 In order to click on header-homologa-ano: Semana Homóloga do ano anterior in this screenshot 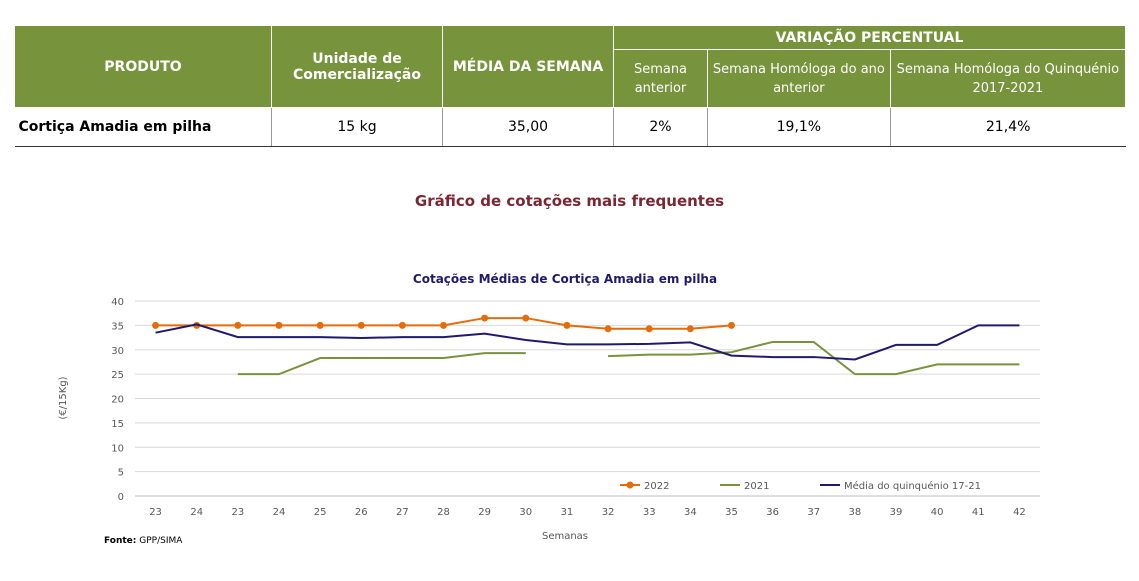, I will do `click(798, 78)`.